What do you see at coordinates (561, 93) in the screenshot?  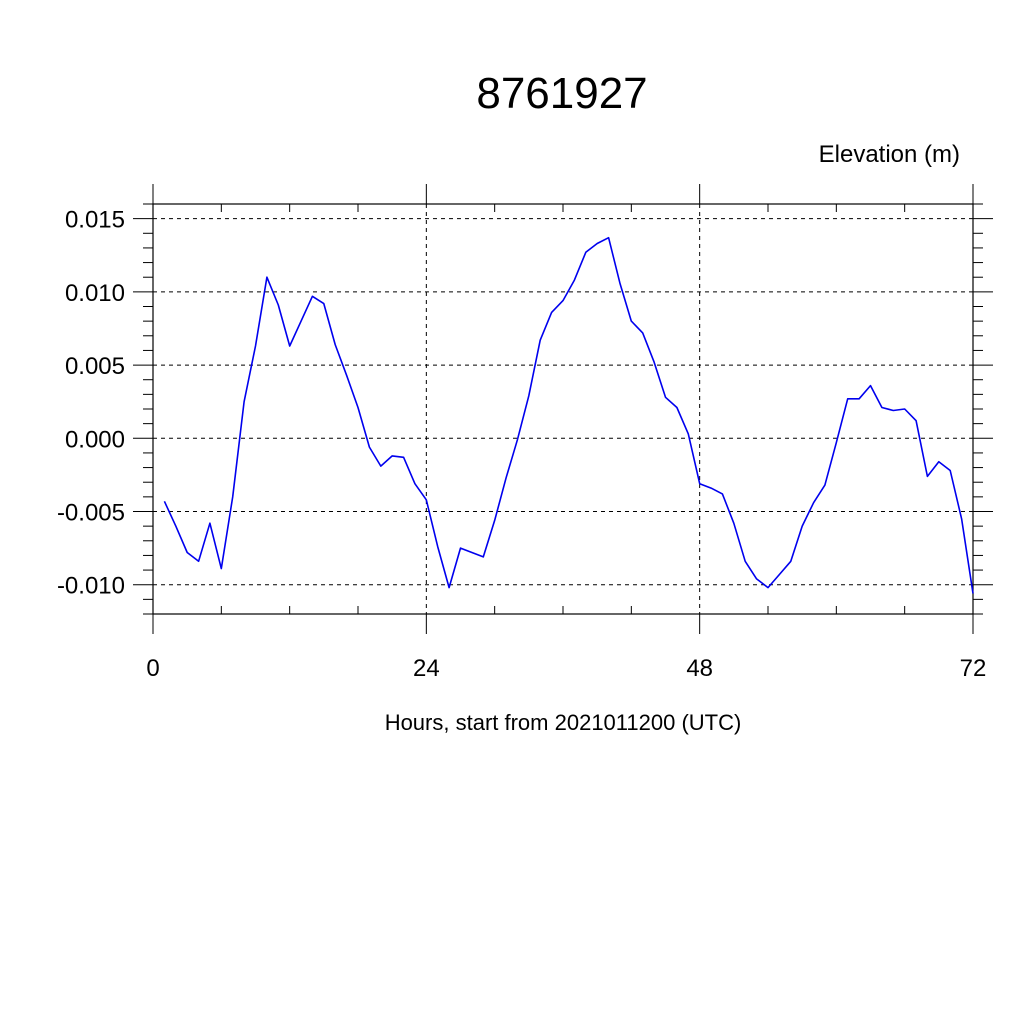 I see `chart-title: 8761927` at bounding box center [561, 93].